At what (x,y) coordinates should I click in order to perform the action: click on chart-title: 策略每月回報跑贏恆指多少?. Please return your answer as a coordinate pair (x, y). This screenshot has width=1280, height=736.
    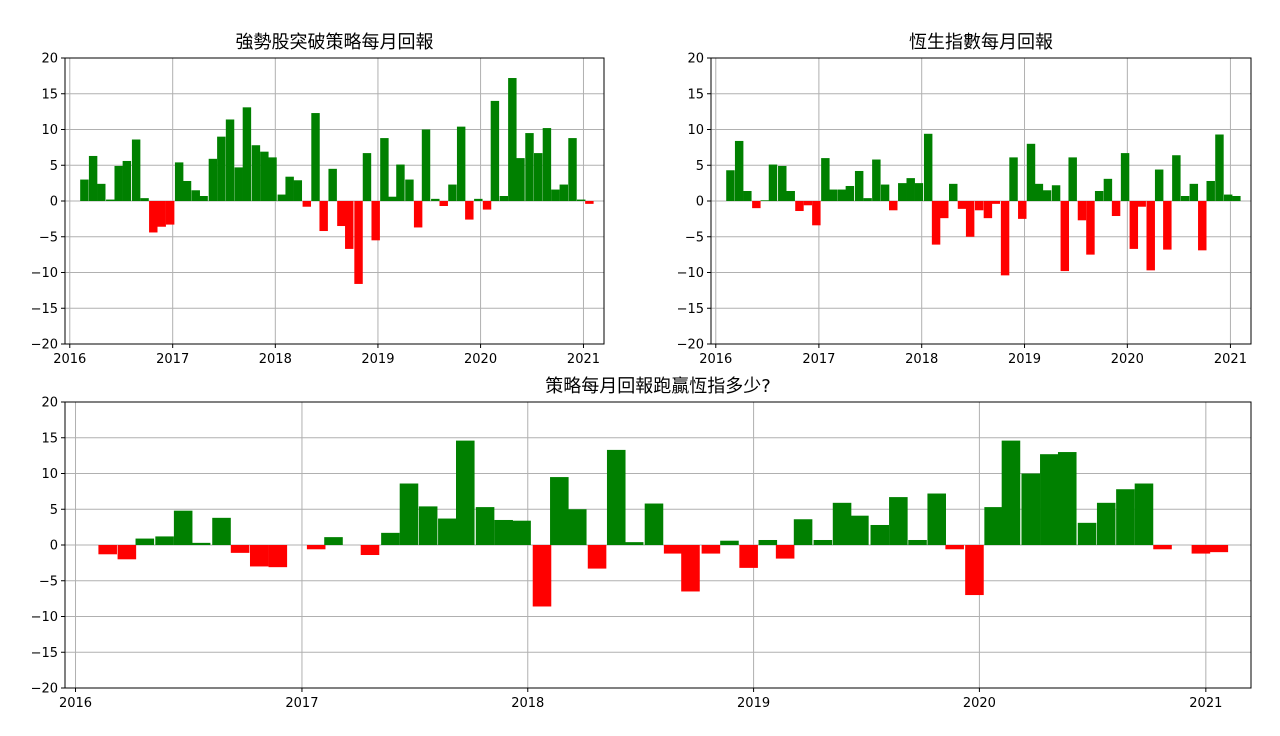
    Looking at the image, I should click on (658, 386).